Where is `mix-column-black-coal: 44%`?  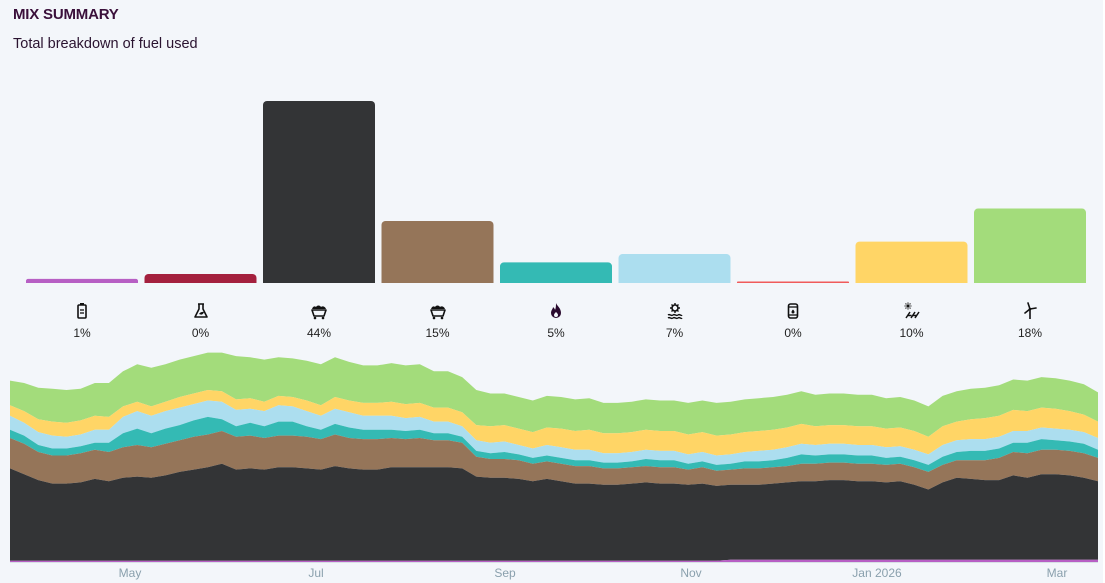 mix-column-black-coal: 44% is located at coordinates (319, 321).